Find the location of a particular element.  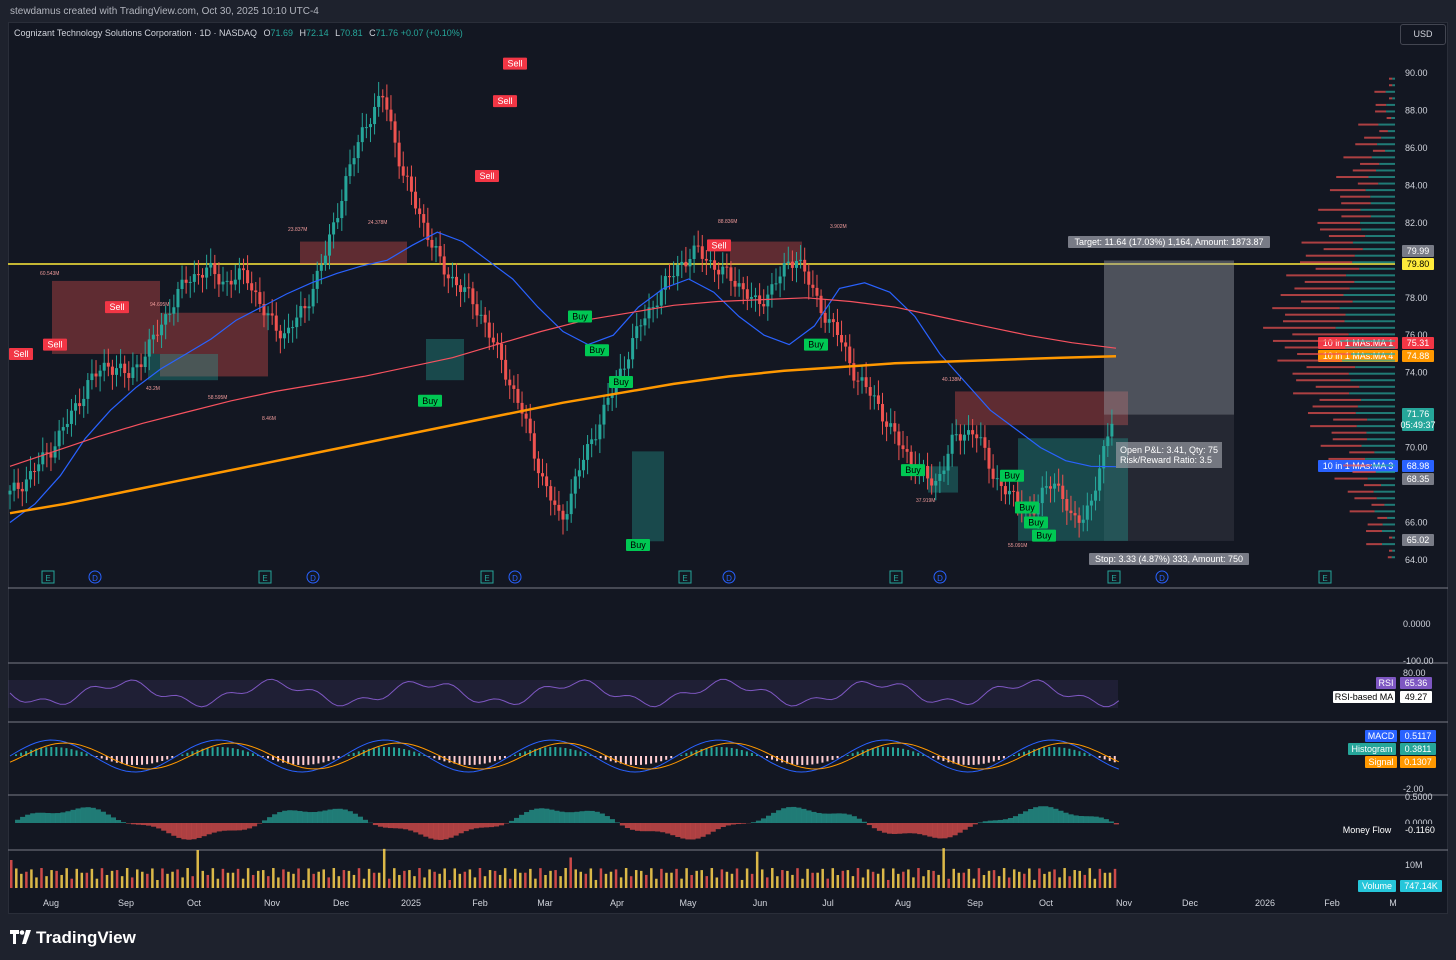

currency-button: USD is located at coordinates (1423, 34).